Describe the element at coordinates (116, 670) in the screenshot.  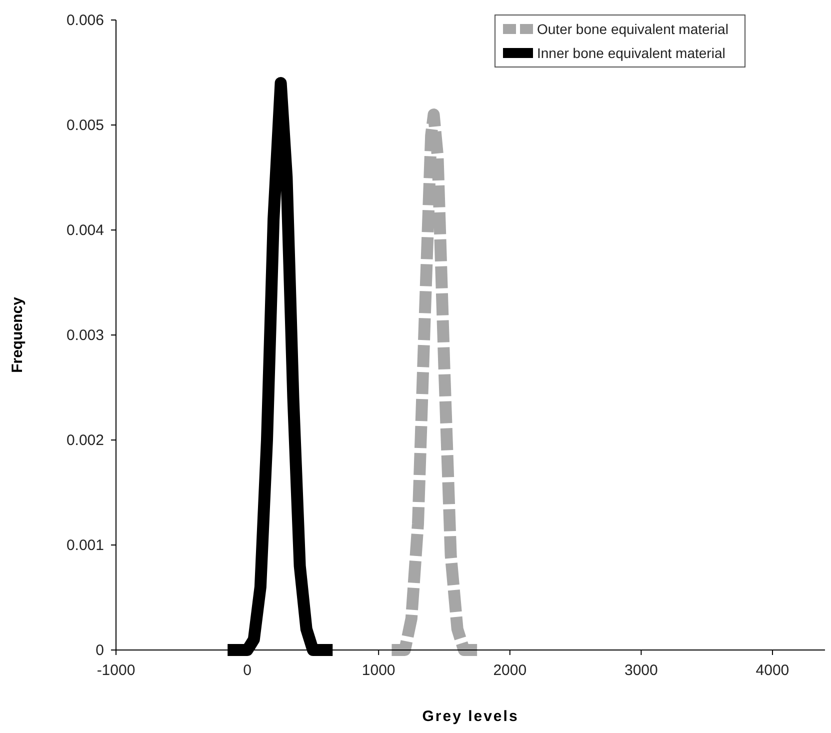
I see `x-tick-label: -1000` at that location.